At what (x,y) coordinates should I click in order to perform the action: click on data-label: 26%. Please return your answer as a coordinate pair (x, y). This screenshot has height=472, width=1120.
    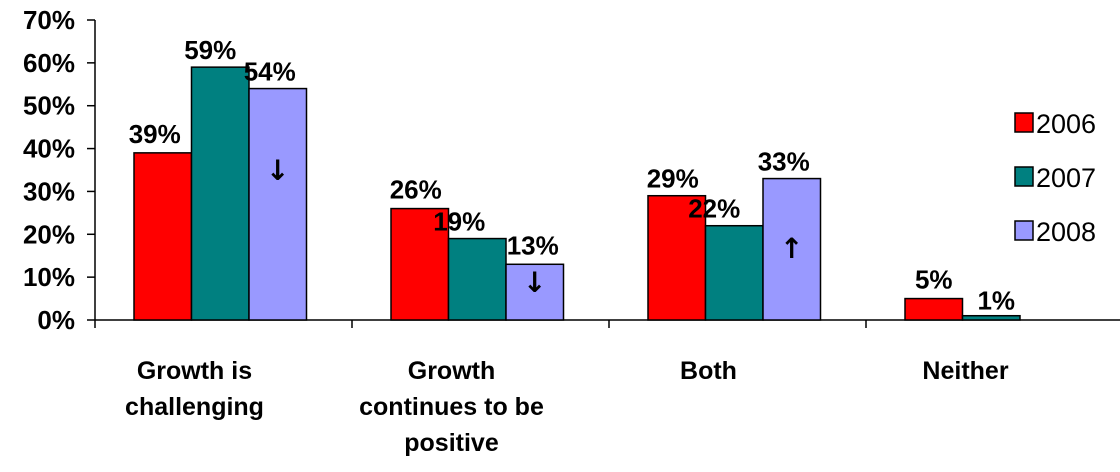
    Looking at the image, I should click on (416, 190).